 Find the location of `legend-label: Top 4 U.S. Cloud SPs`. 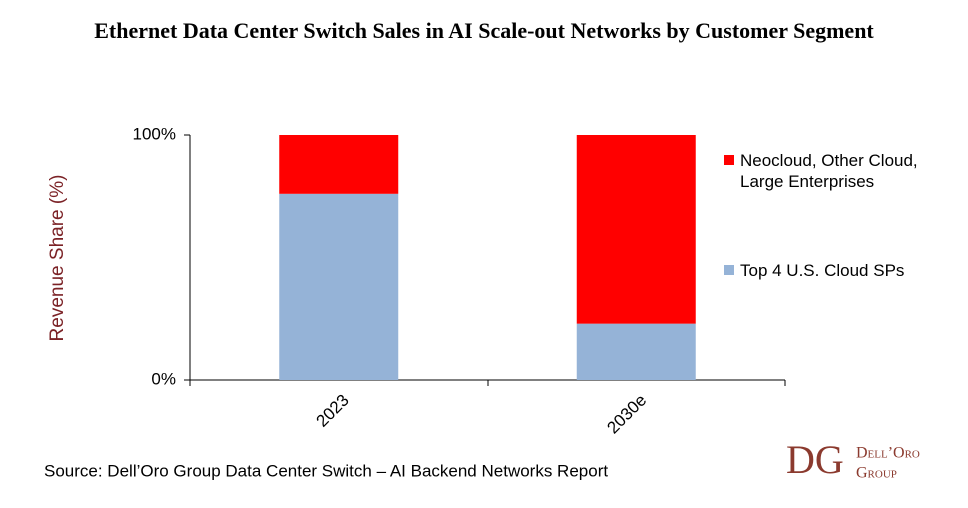

legend-label: Top 4 U.S. Cloud SPs is located at coordinates (822, 270).